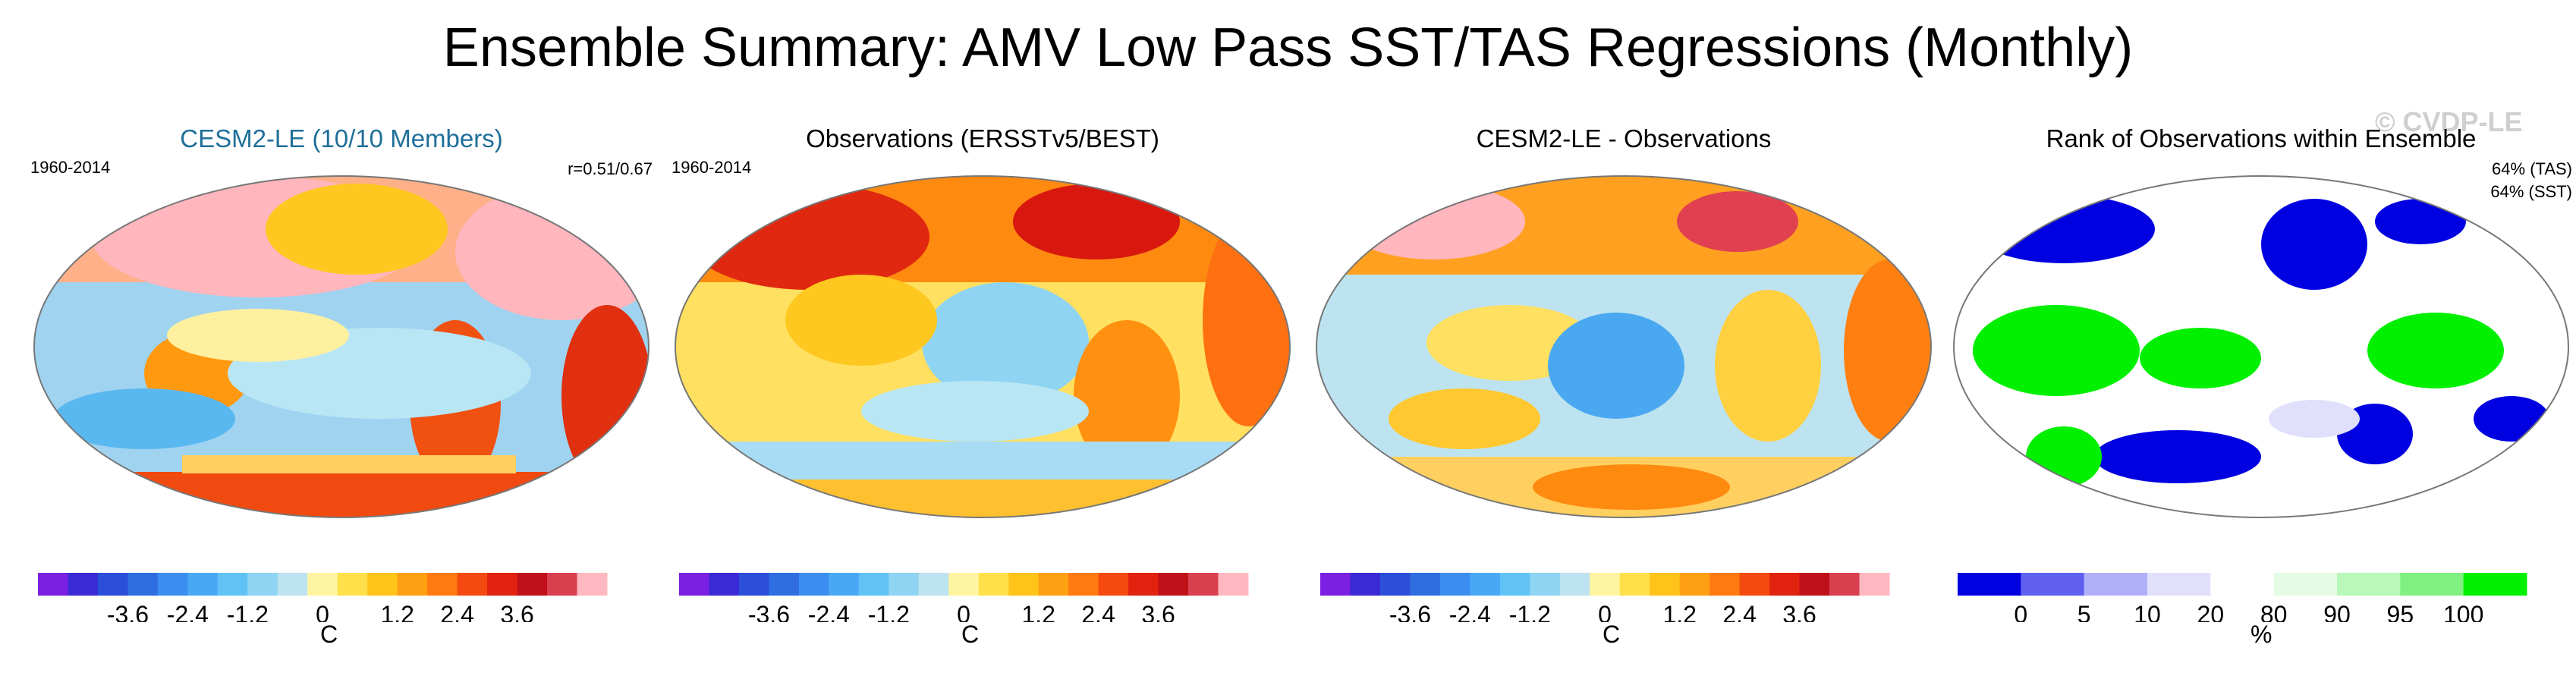 Image resolution: width=2576 pixels, height=676 pixels. I want to click on correlation-label: r=0.51/0.67, so click(610, 168).